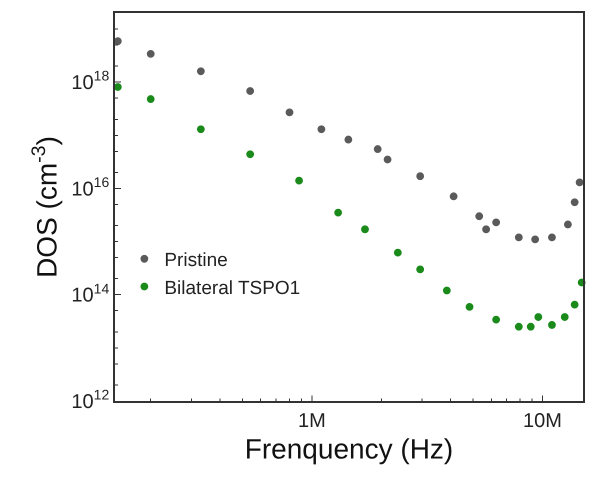  I want to click on x-tick-label: 1M, so click(312, 421).